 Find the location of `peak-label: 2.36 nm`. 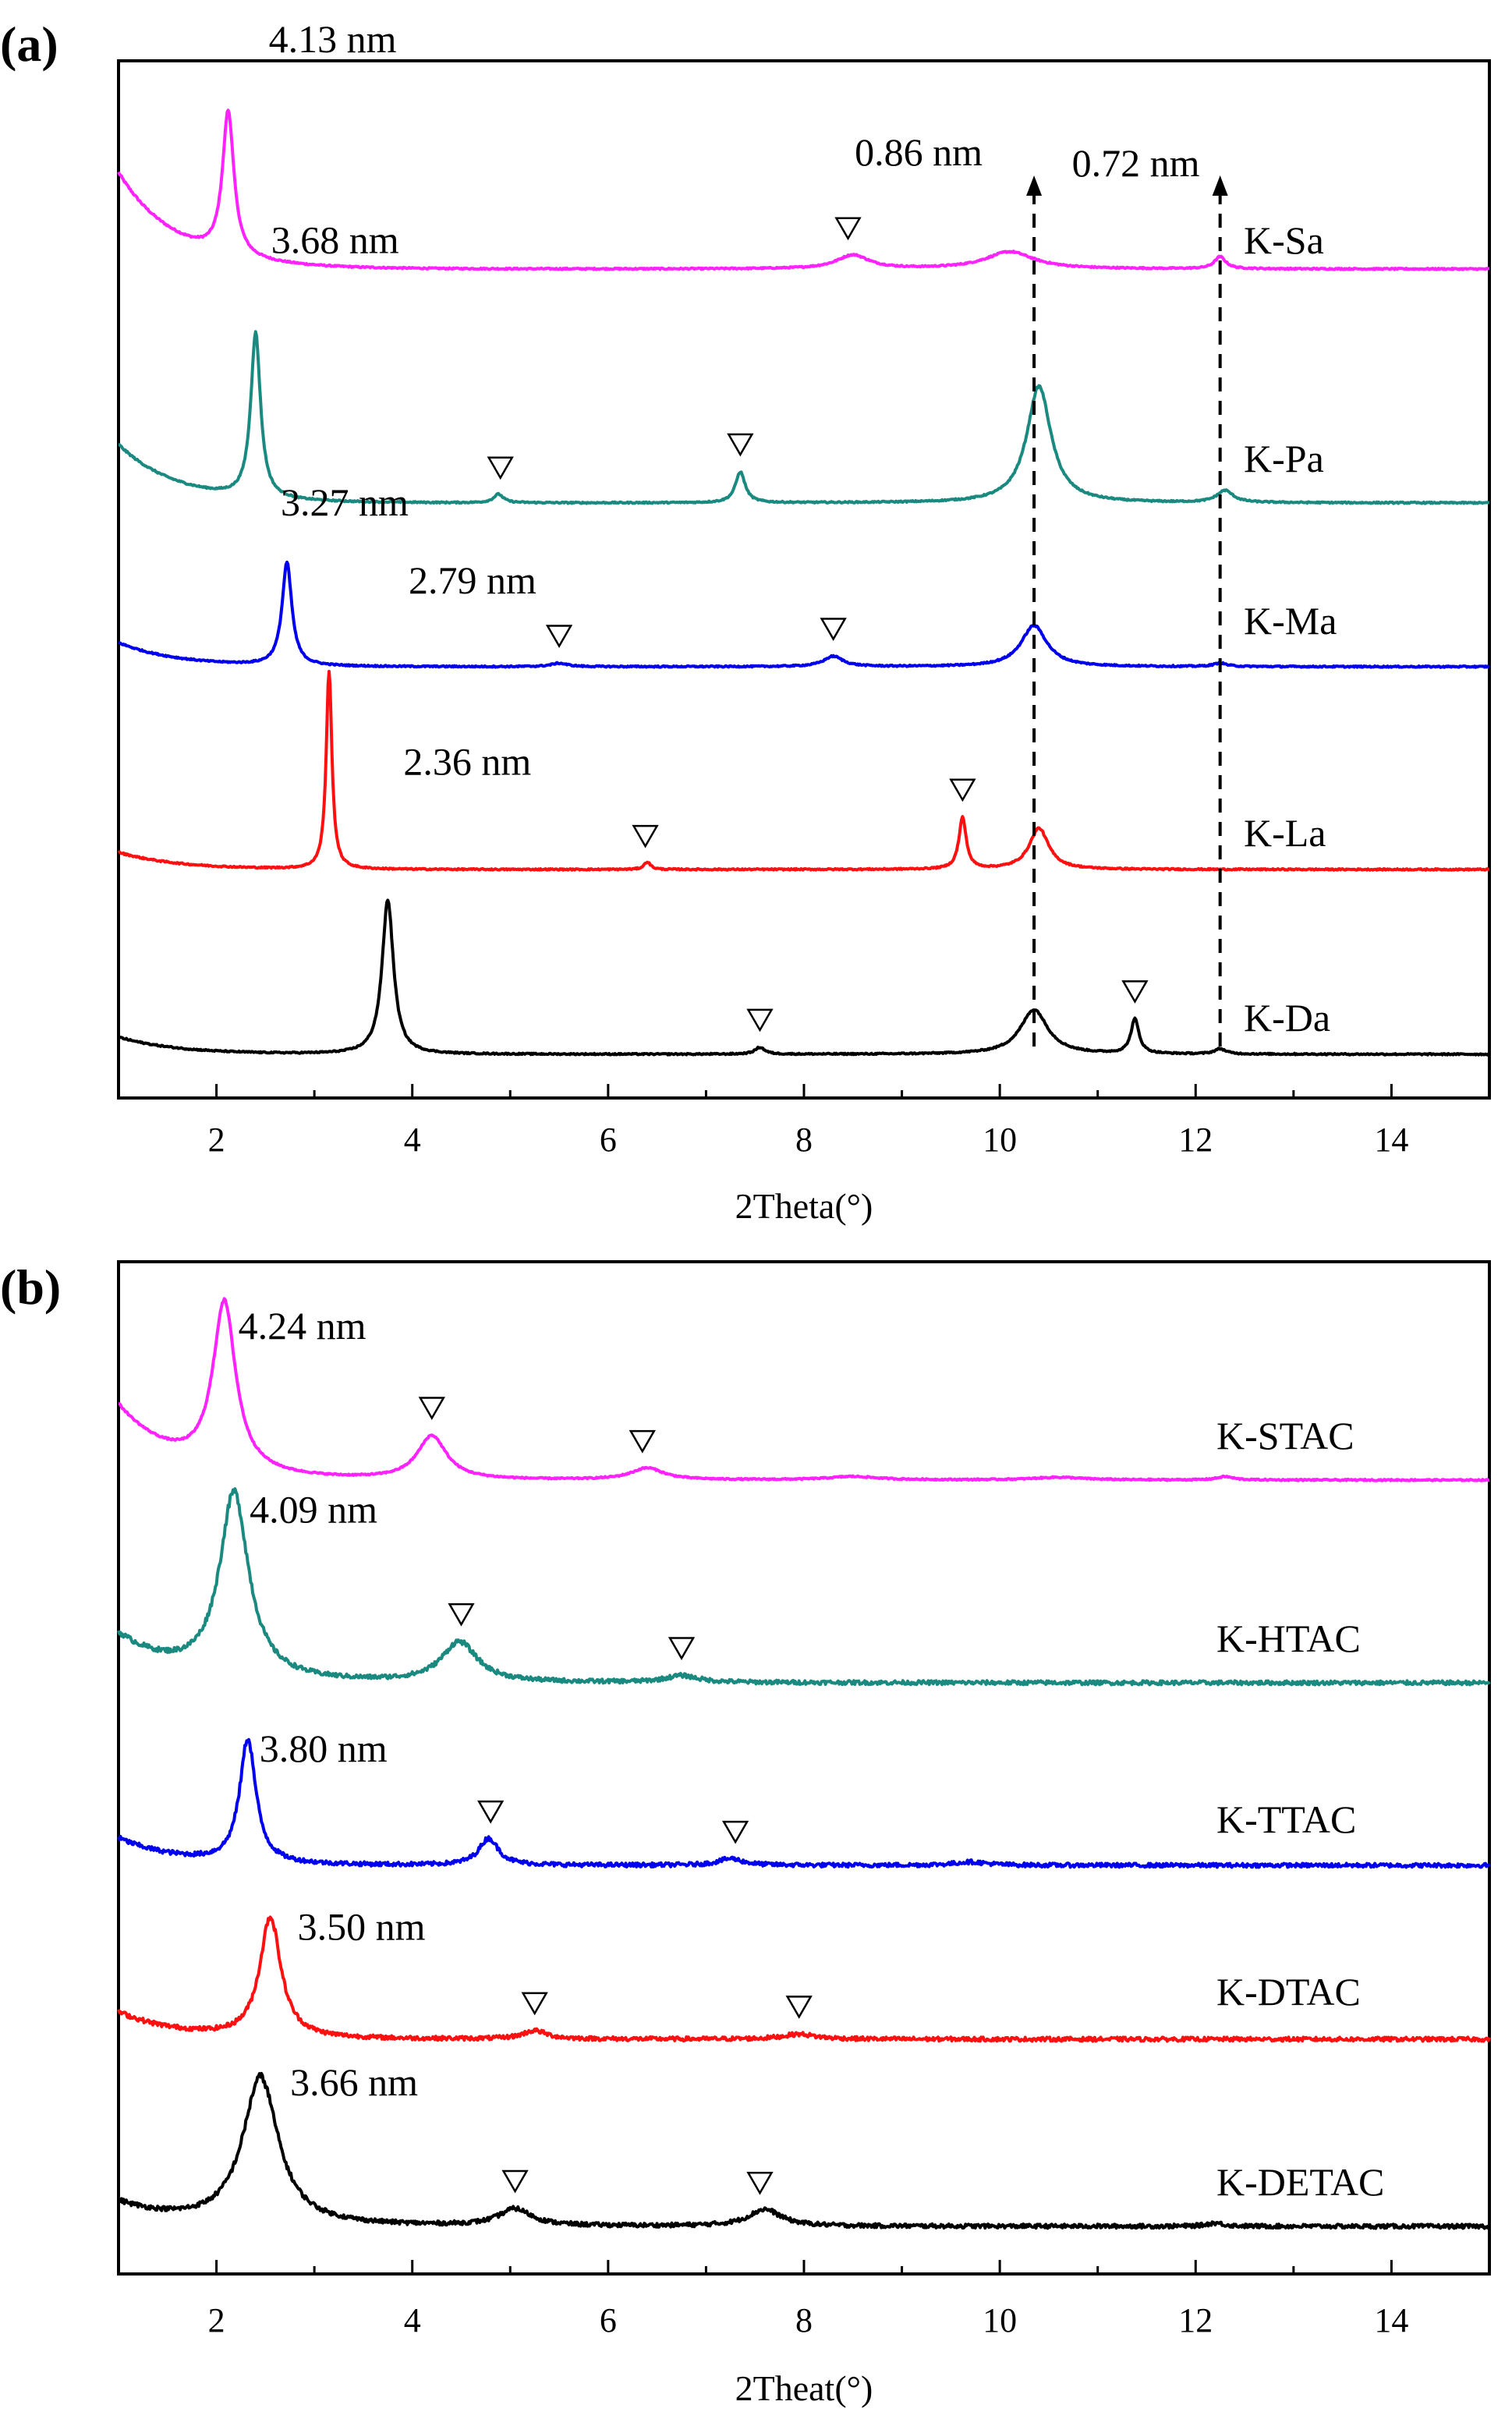

peak-label: 2.36 nm is located at coordinates (467, 762).